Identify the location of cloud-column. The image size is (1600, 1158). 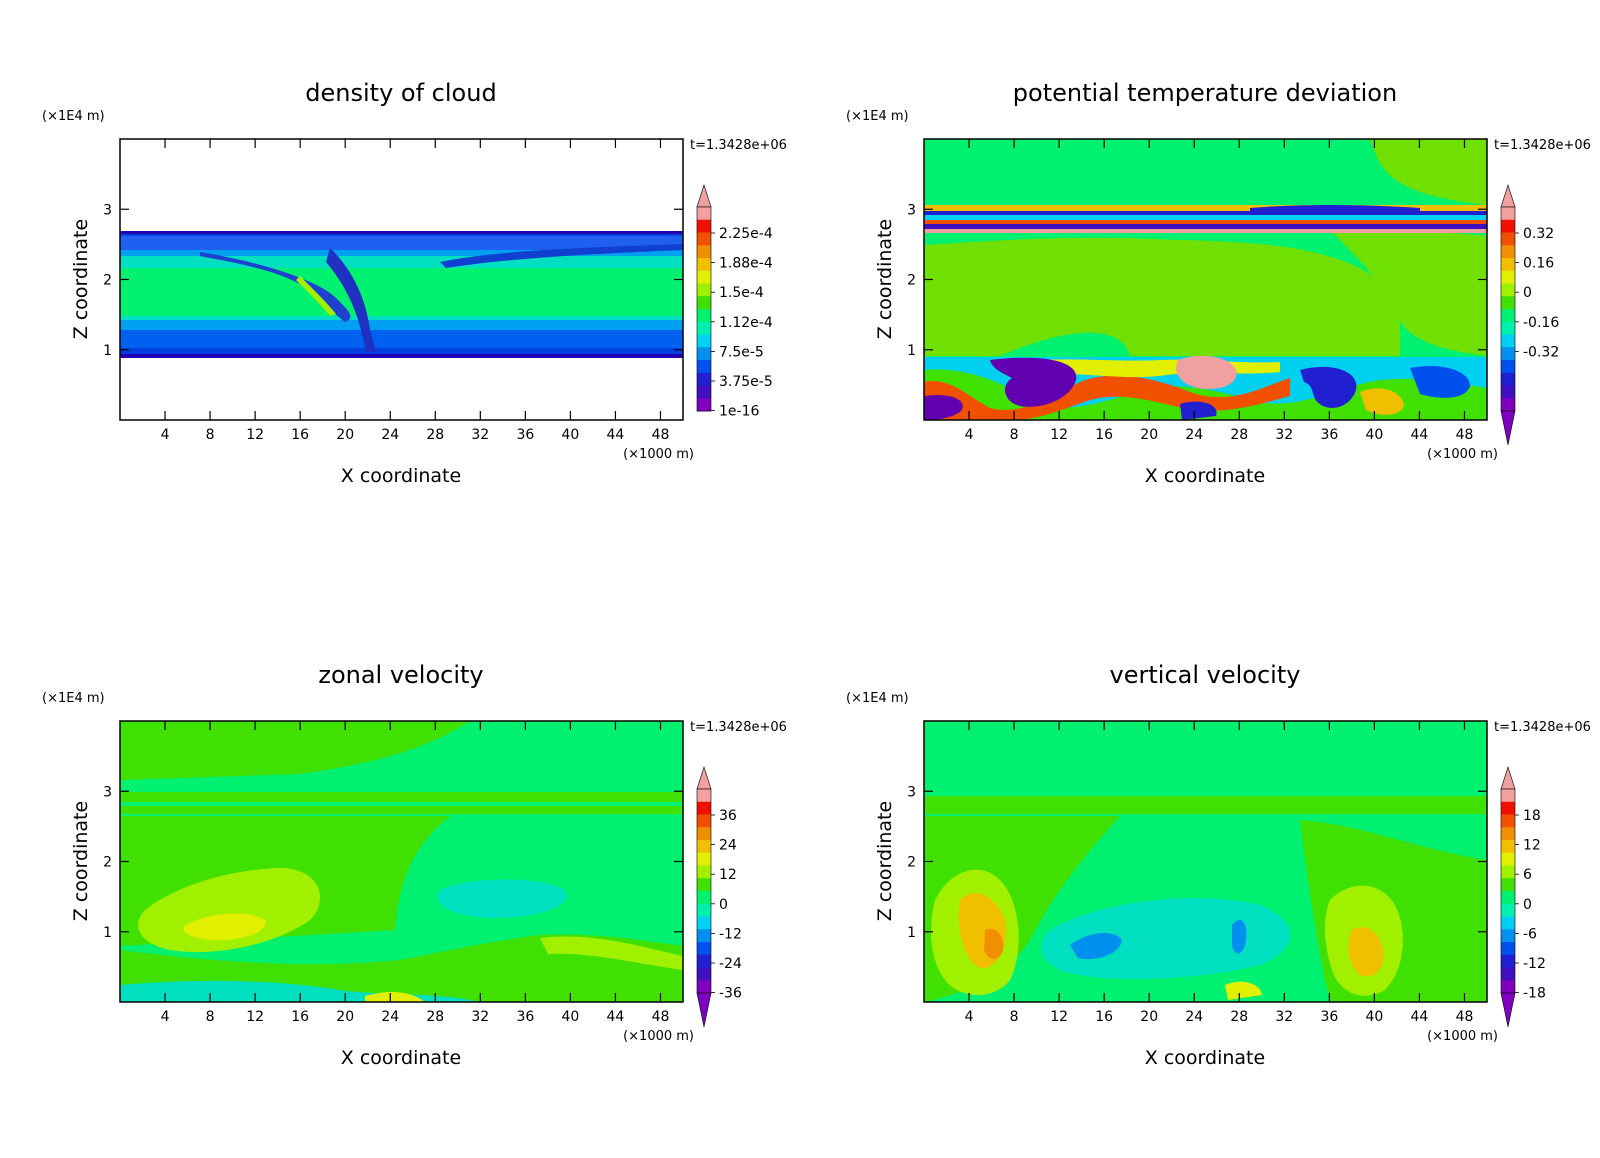
(351, 300).